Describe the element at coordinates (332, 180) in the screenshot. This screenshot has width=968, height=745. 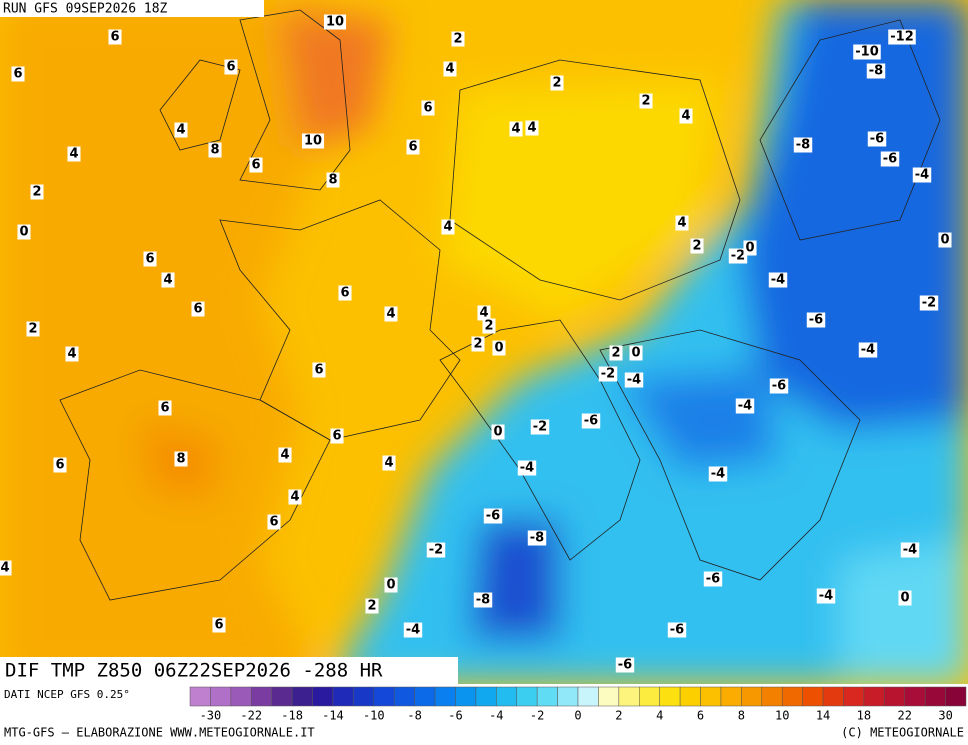
I see `contour-value: 8` at that location.